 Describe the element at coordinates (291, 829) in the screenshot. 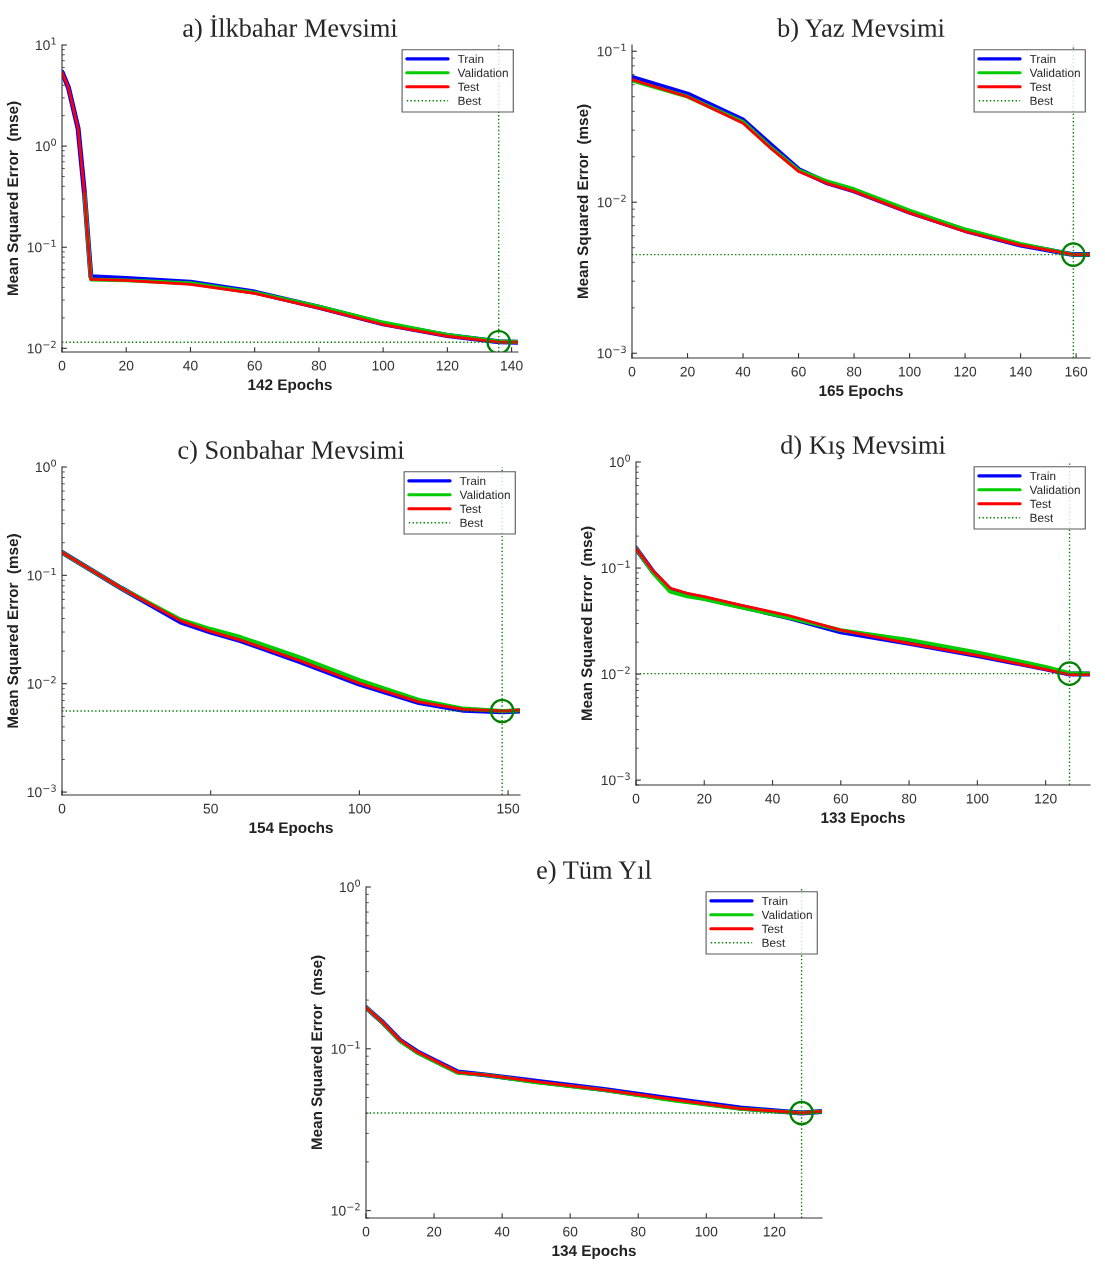

I see `x-axis-title: 154 Epochs` at that location.